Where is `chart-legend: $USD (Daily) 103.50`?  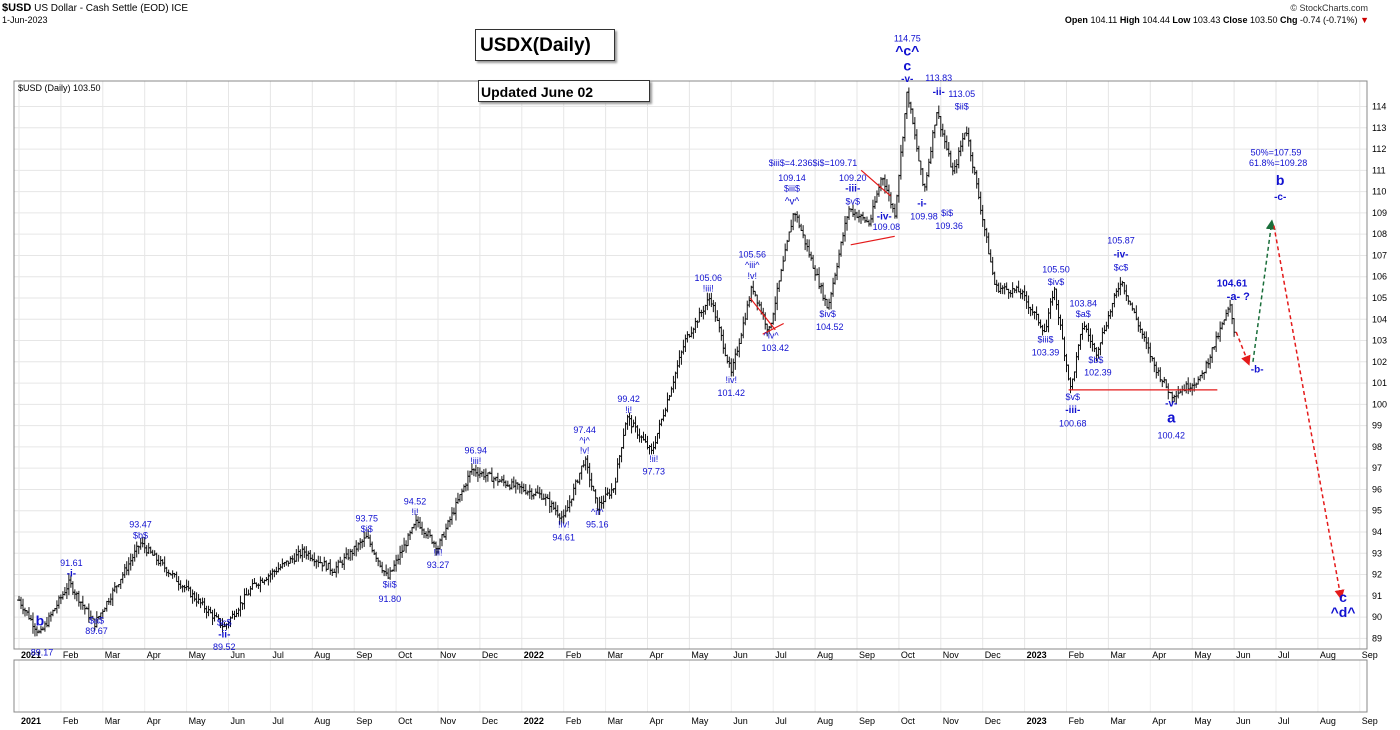 chart-legend: $USD (Daily) 103.50 is located at coordinates (59, 88).